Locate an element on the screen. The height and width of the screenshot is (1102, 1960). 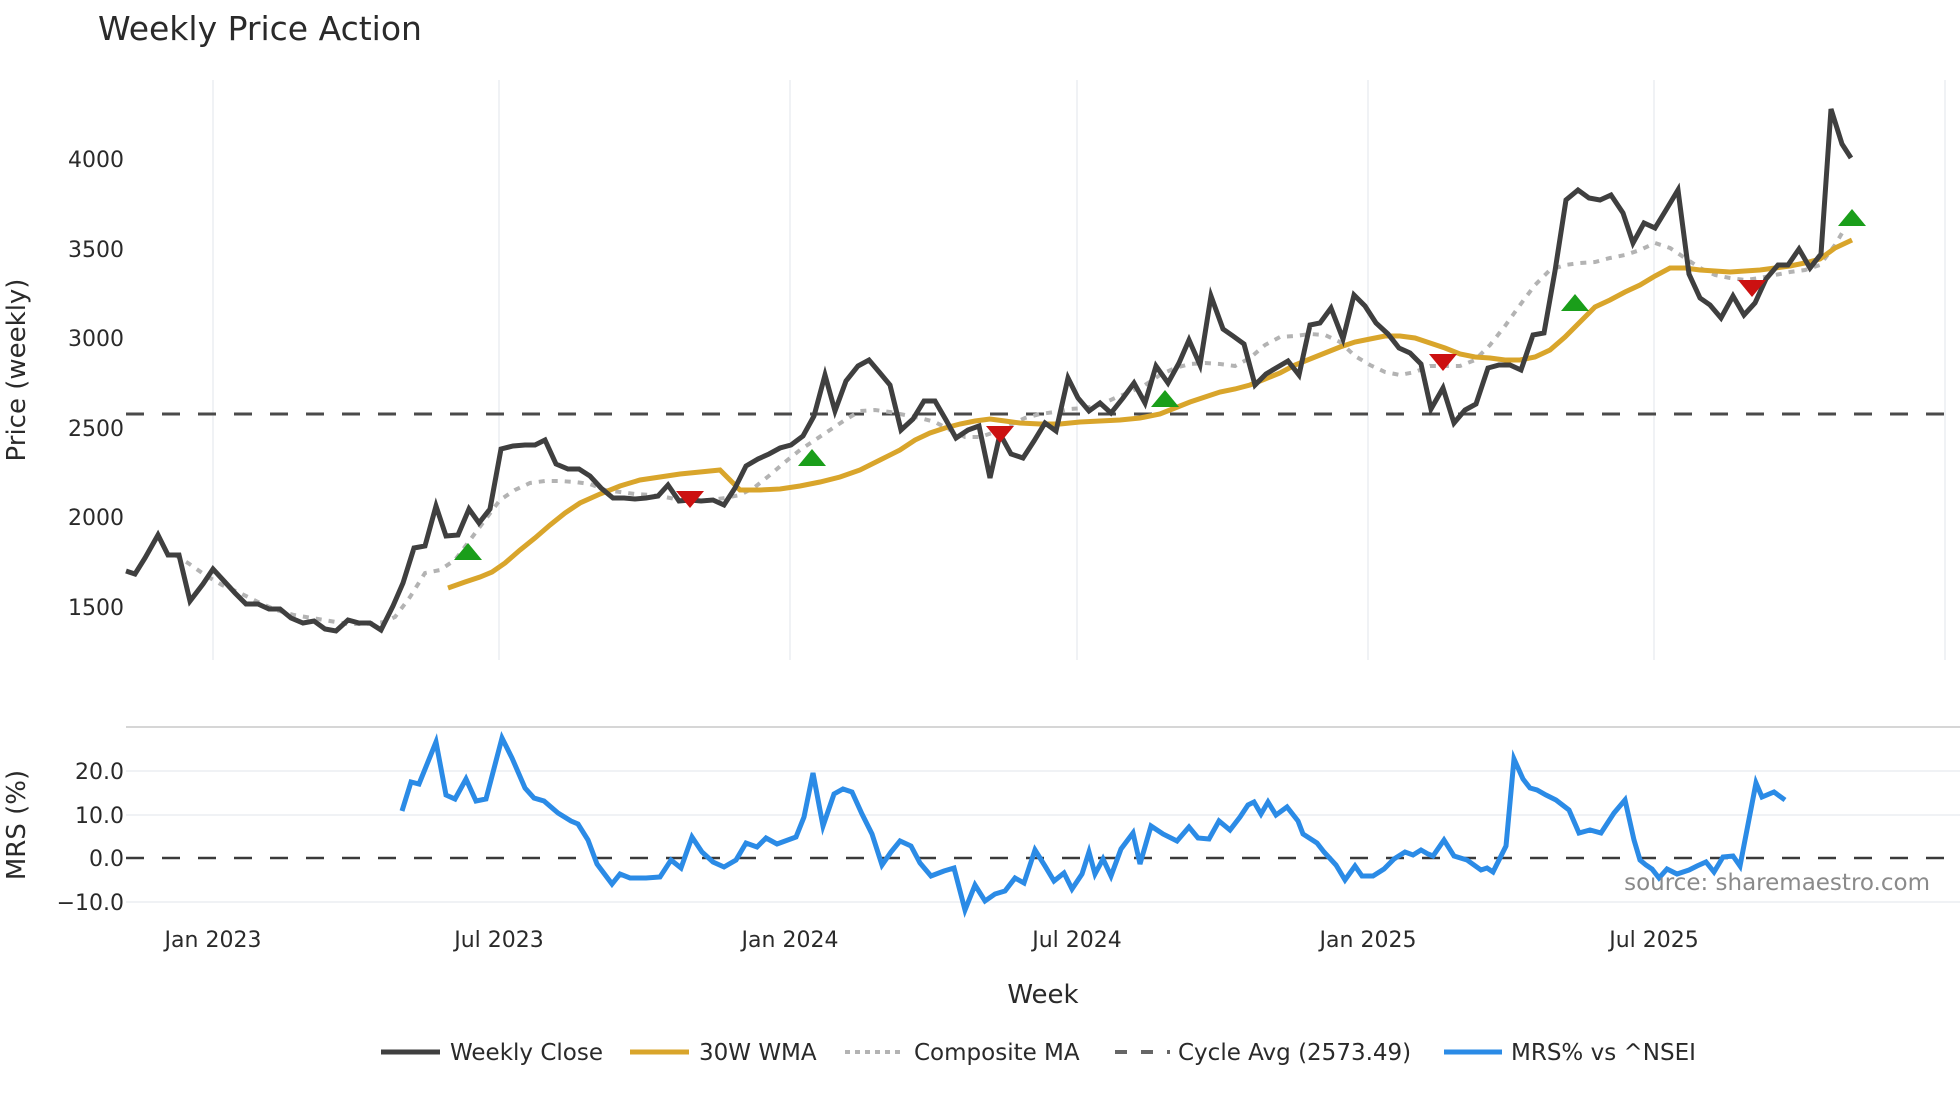
legend-label: MRS% vs ^NSEI is located at coordinates (1603, 1053).